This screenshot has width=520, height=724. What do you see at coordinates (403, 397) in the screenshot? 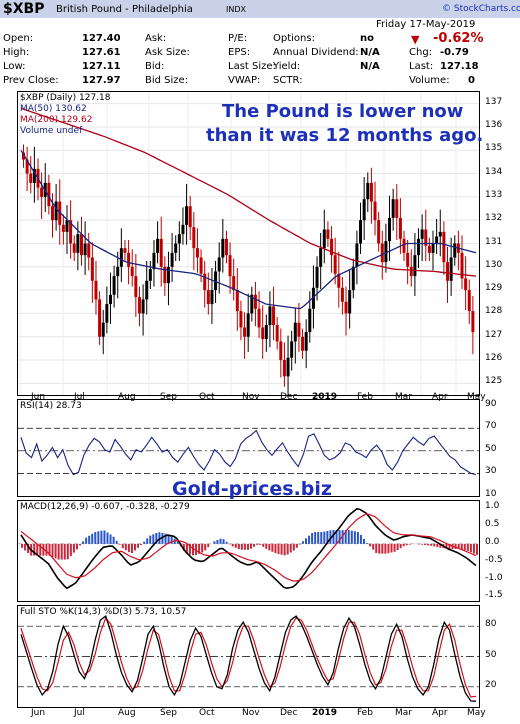
I see `x-tick-label: Mar` at bounding box center [403, 397].